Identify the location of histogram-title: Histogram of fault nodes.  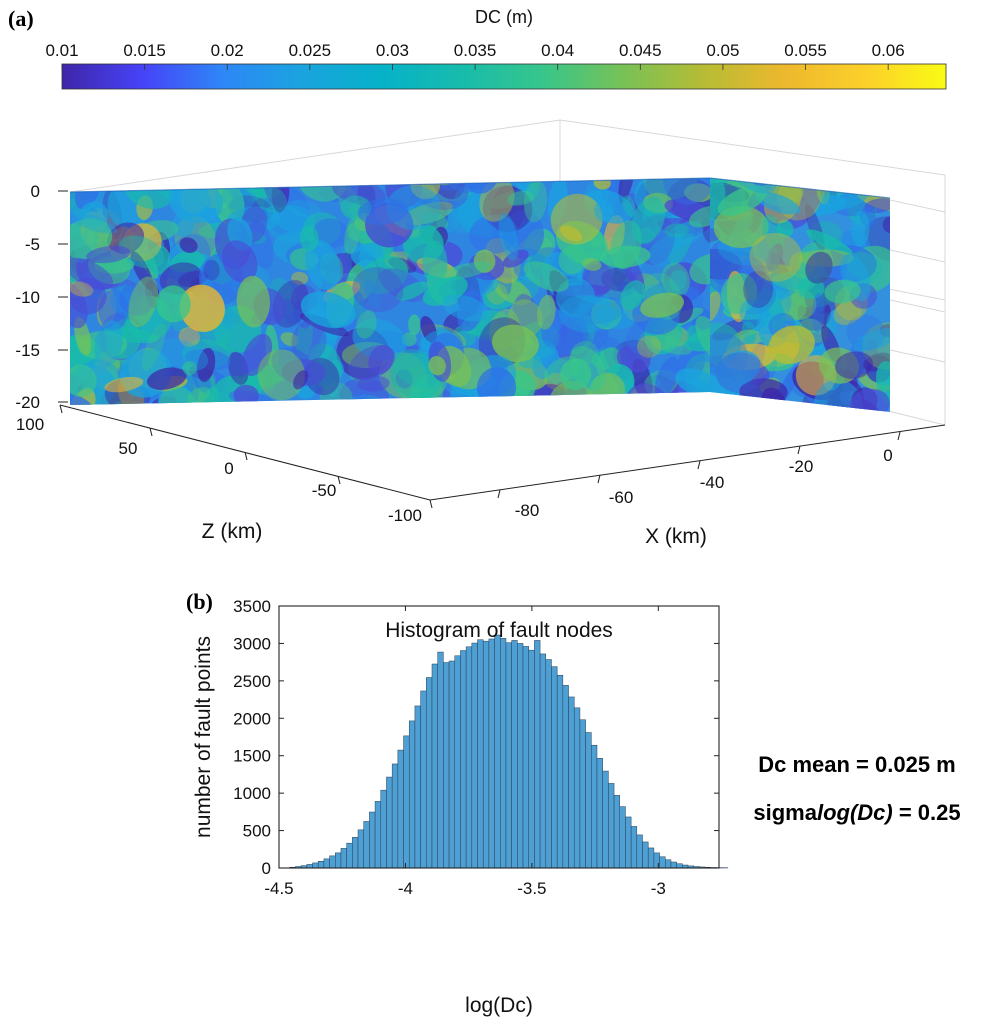
(499, 630).